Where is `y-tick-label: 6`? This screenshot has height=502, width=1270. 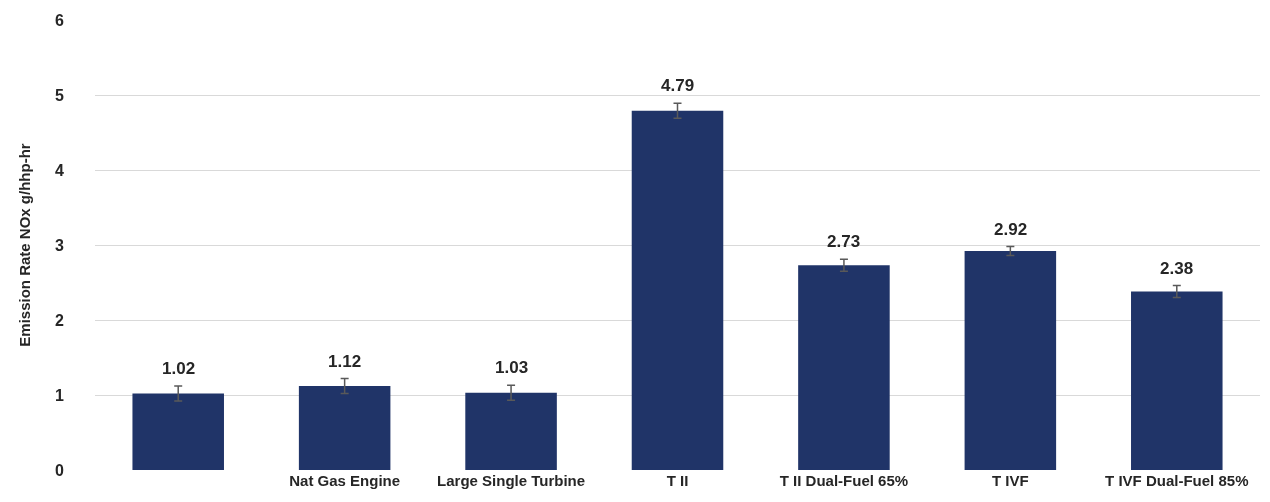
y-tick-label: 6 is located at coordinates (60, 20).